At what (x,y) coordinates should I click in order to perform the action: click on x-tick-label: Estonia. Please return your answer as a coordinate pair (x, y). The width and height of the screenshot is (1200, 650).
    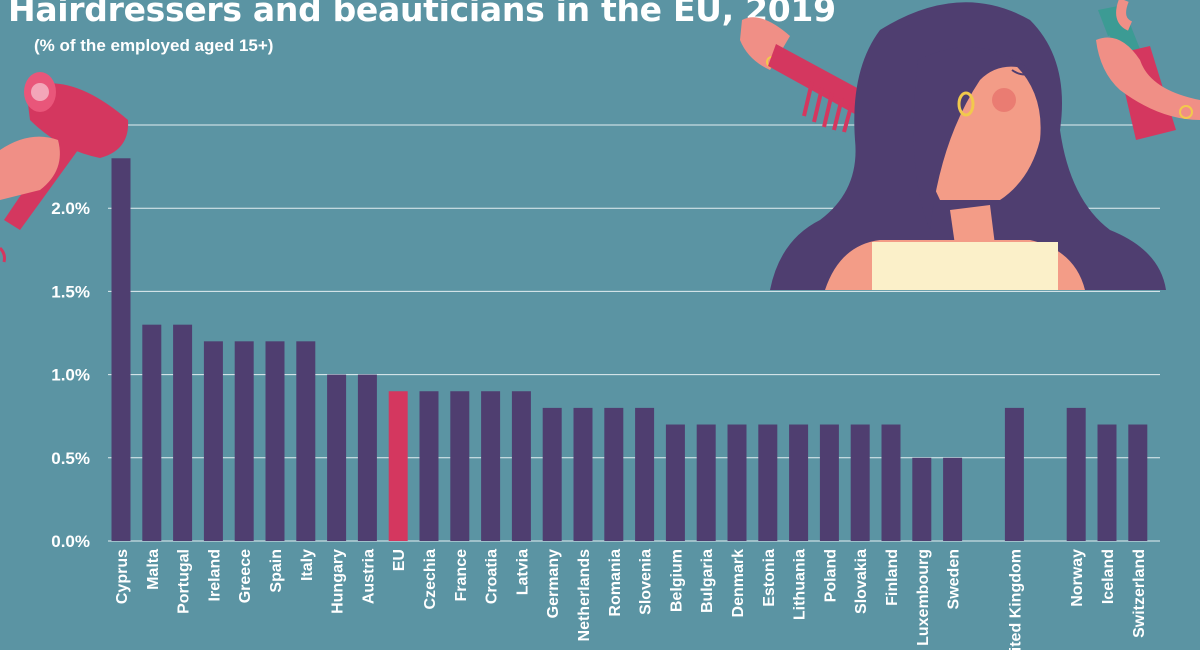
    Looking at the image, I should click on (769, 578).